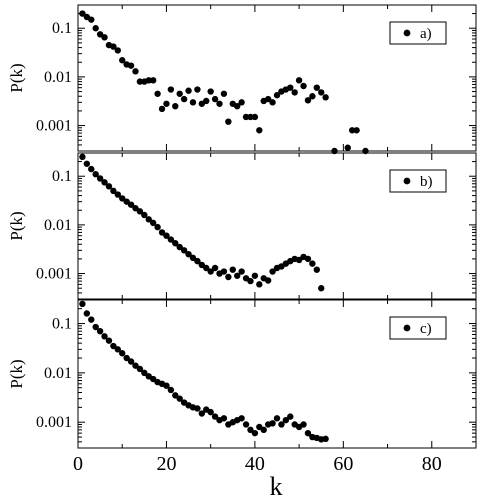 The width and height of the screenshot is (485, 499). Describe the element at coordinates (418, 328) in the screenshot. I see `legend-box` at that location.